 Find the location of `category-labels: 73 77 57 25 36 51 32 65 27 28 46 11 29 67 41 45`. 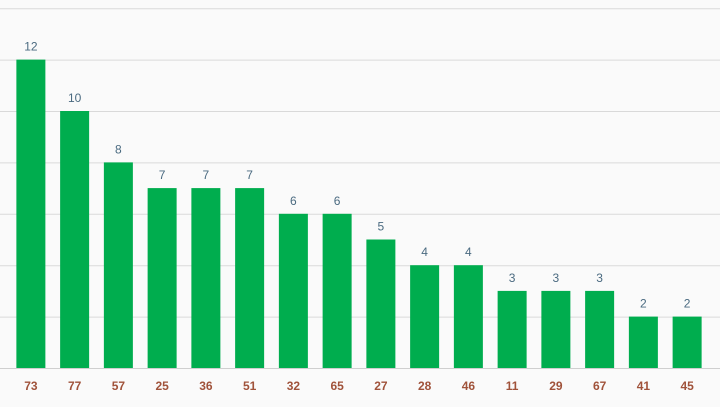

category-labels: 73 77 57 25 36 51 32 65 27 28 46 11 29 67 41 45 is located at coordinates (359, 386).